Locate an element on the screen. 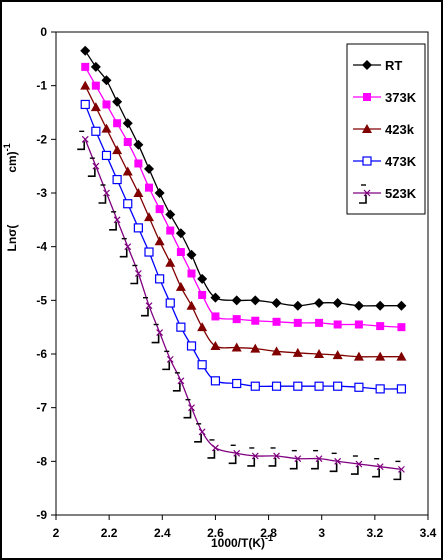  y-tick-label: 0 is located at coordinates (43, 32).